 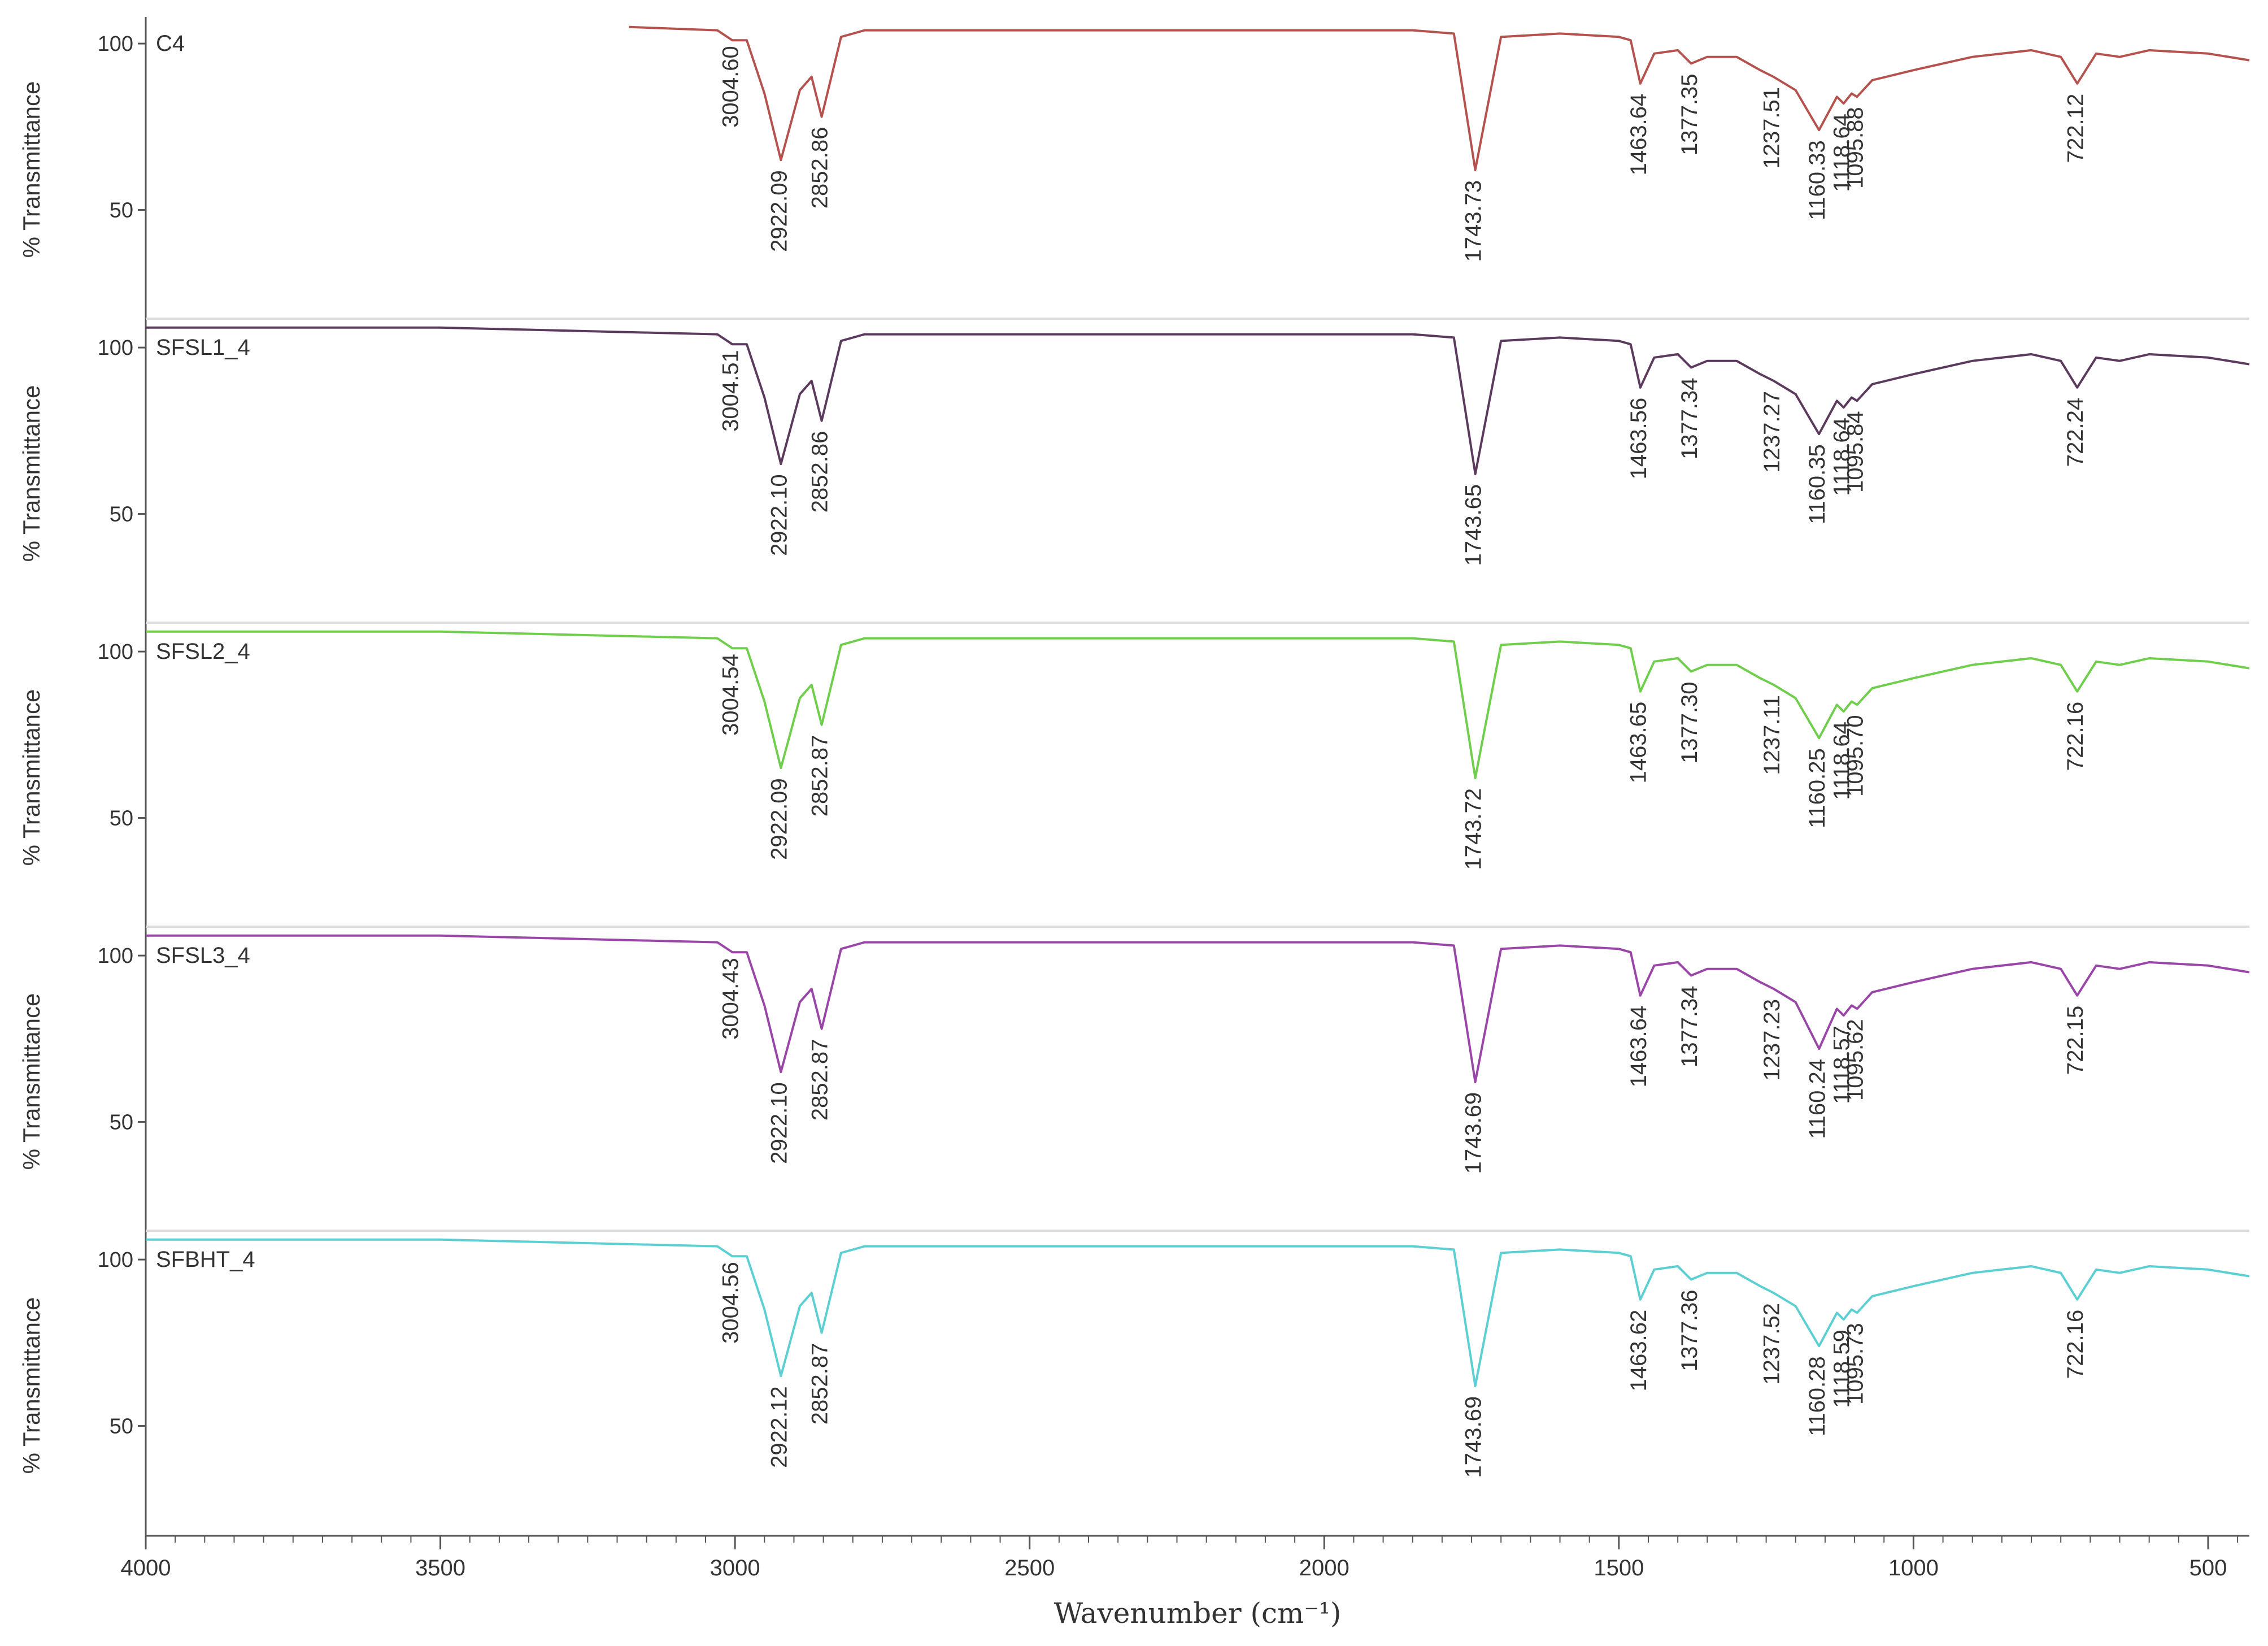 What do you see at coordinates (1689, 1330) in the screenshot?
I see `peak-label: 1377.36` at bounding box center [1689, 1330].